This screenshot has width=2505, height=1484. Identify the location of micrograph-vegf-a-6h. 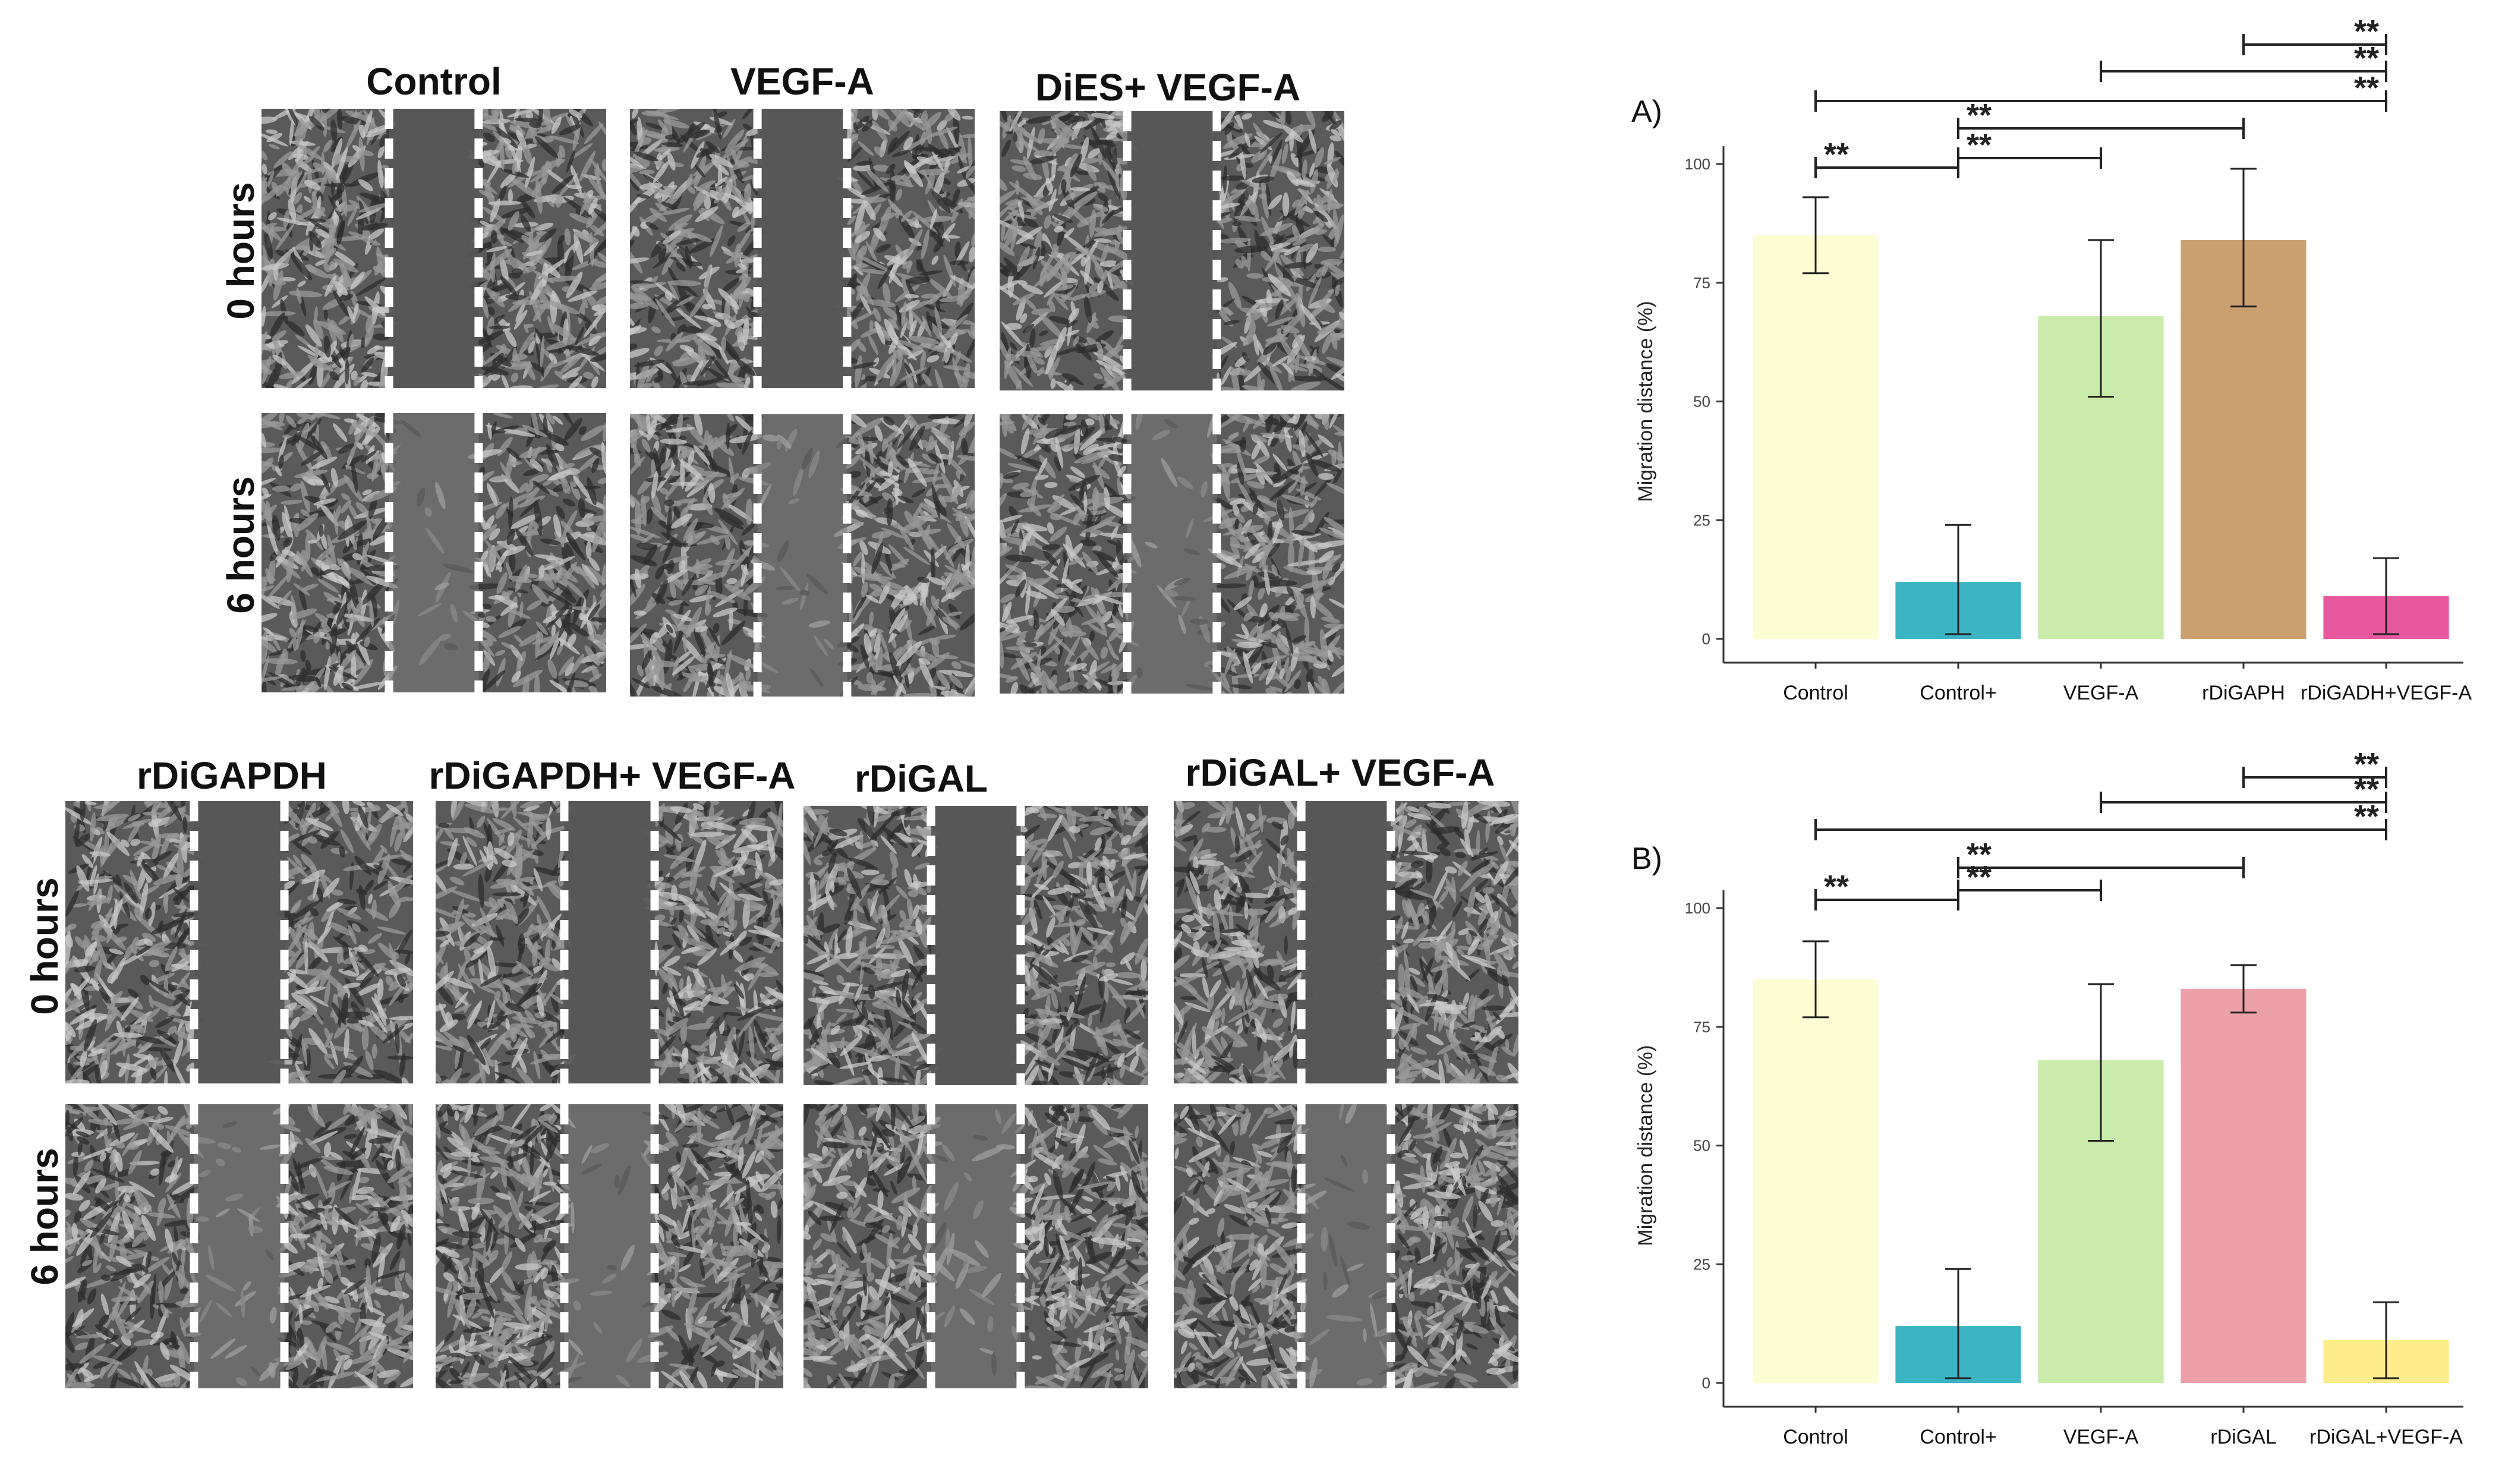
(802, 556).